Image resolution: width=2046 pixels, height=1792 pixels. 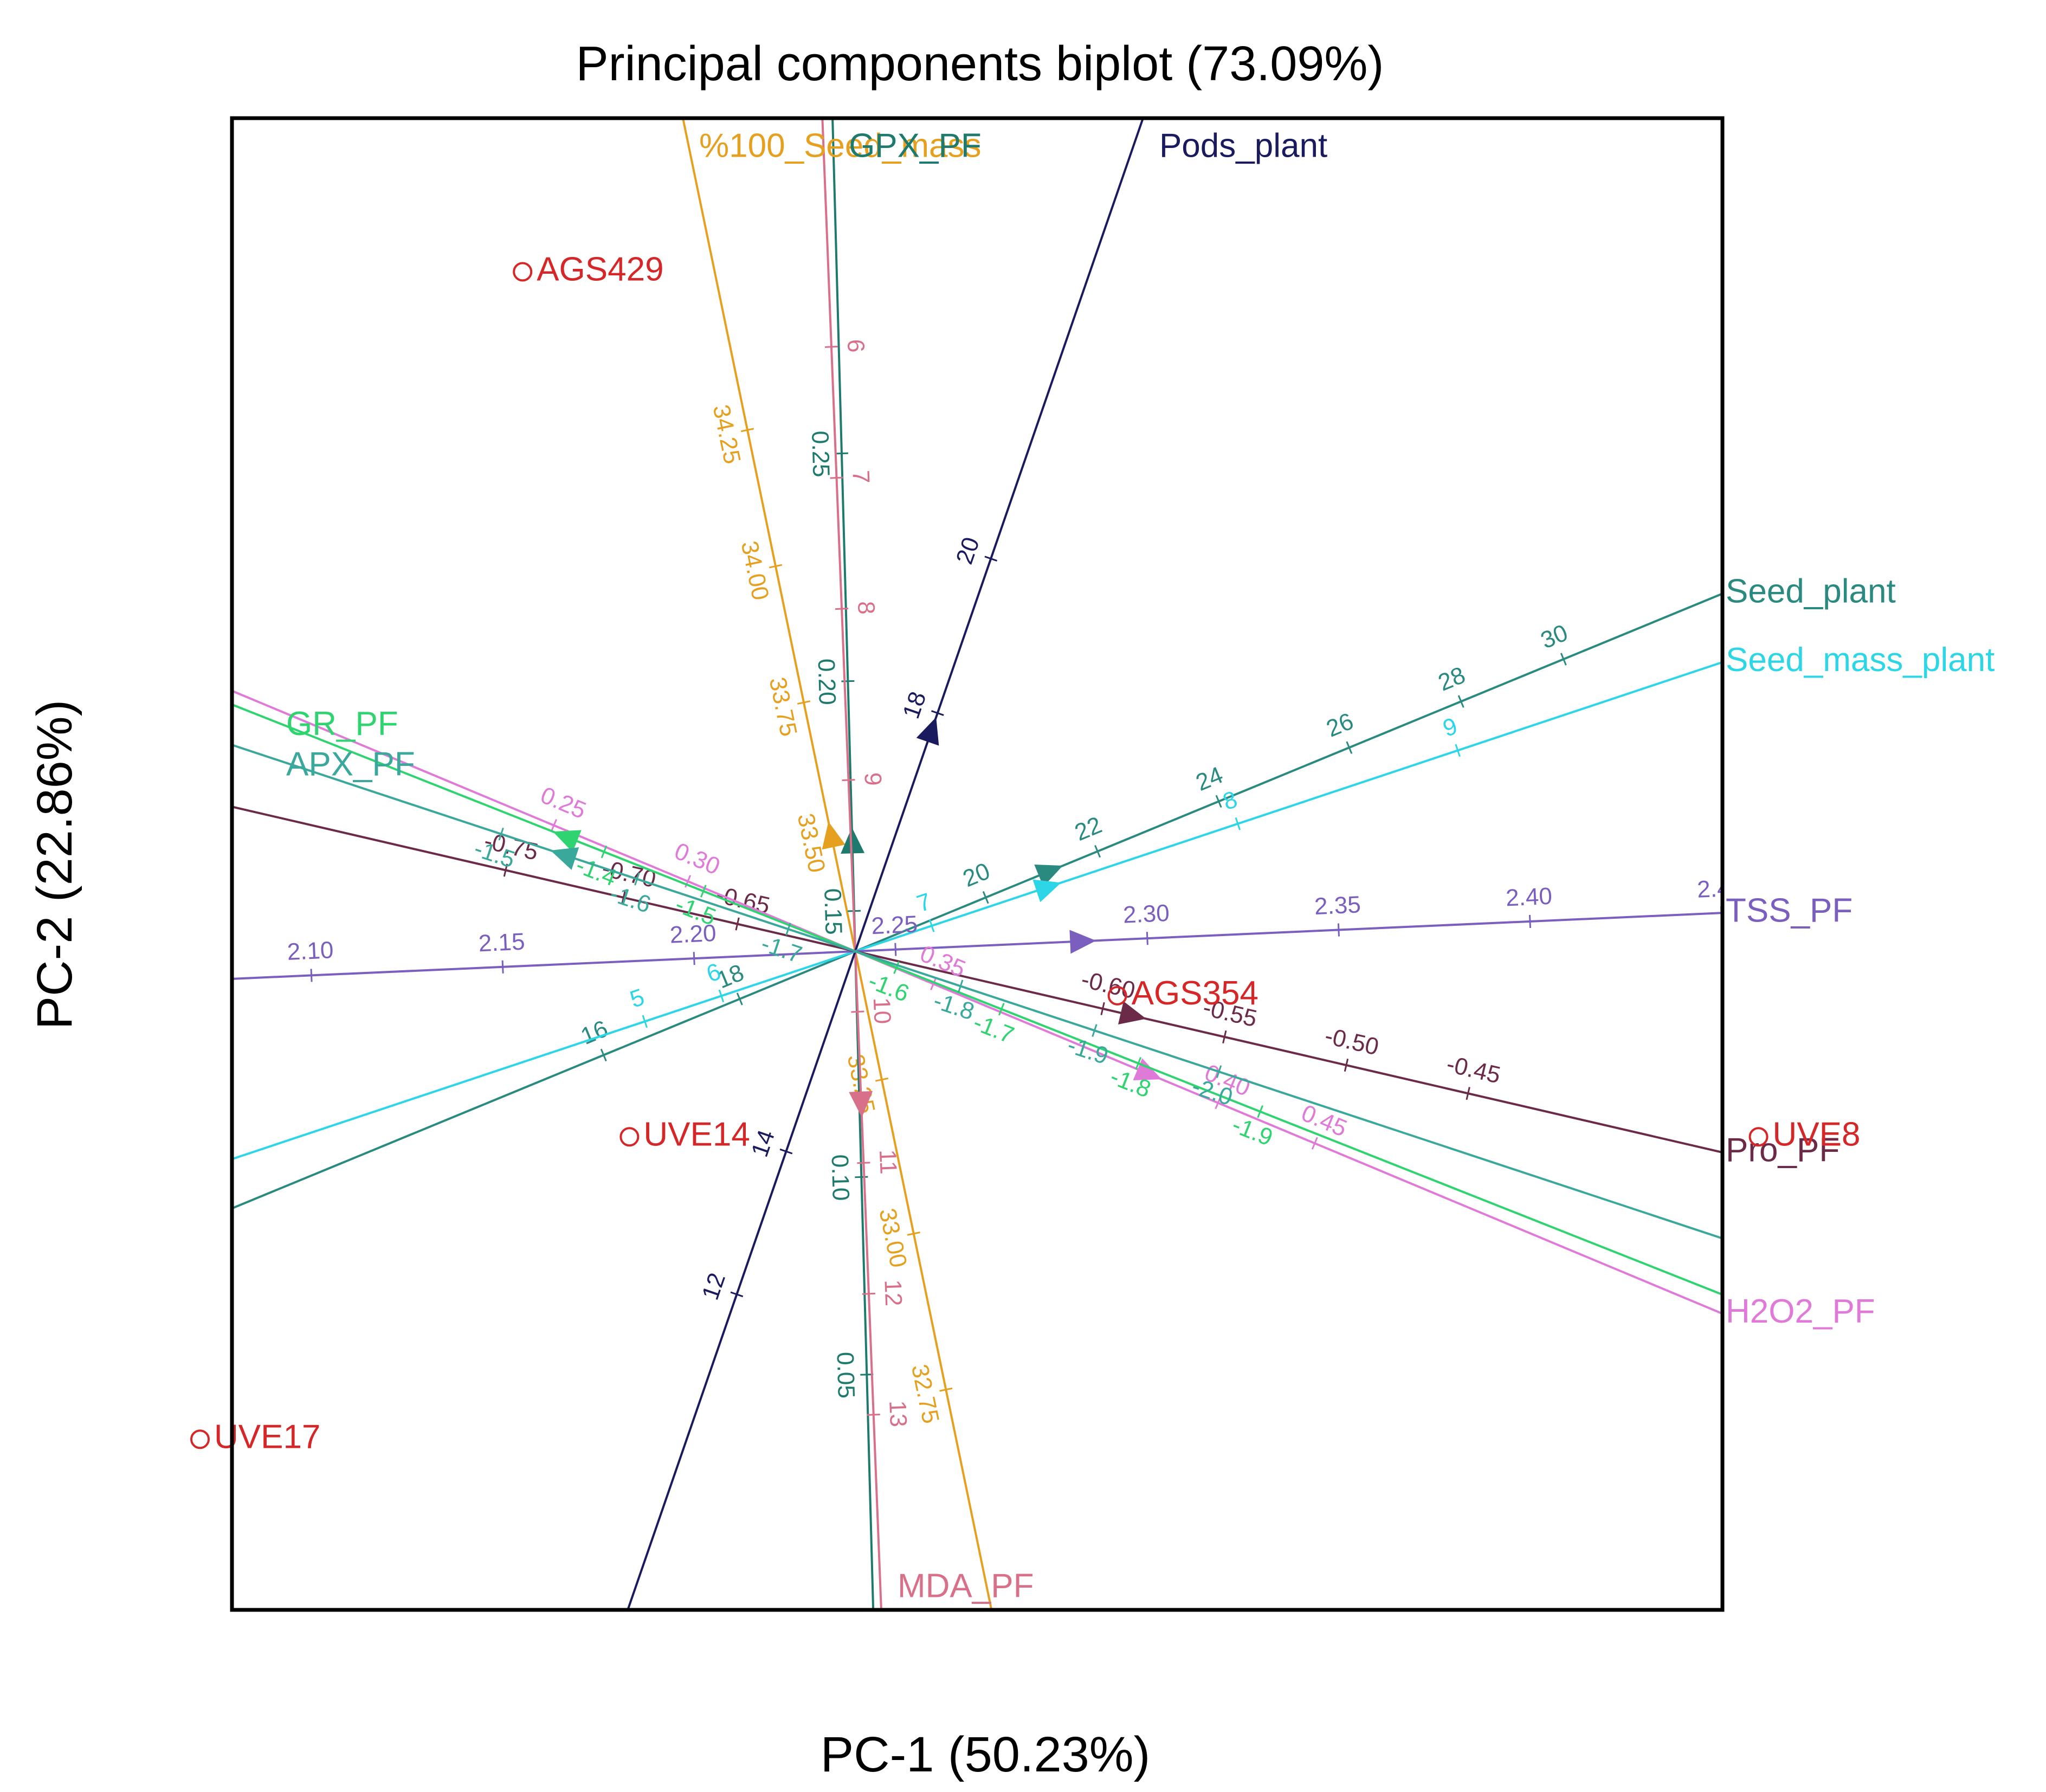 What do you see at coordinates (840, 1177) in the screenshot?
I see `gpx-pf-tick-label-3: 0.10` at bounding box center [840, 1177].